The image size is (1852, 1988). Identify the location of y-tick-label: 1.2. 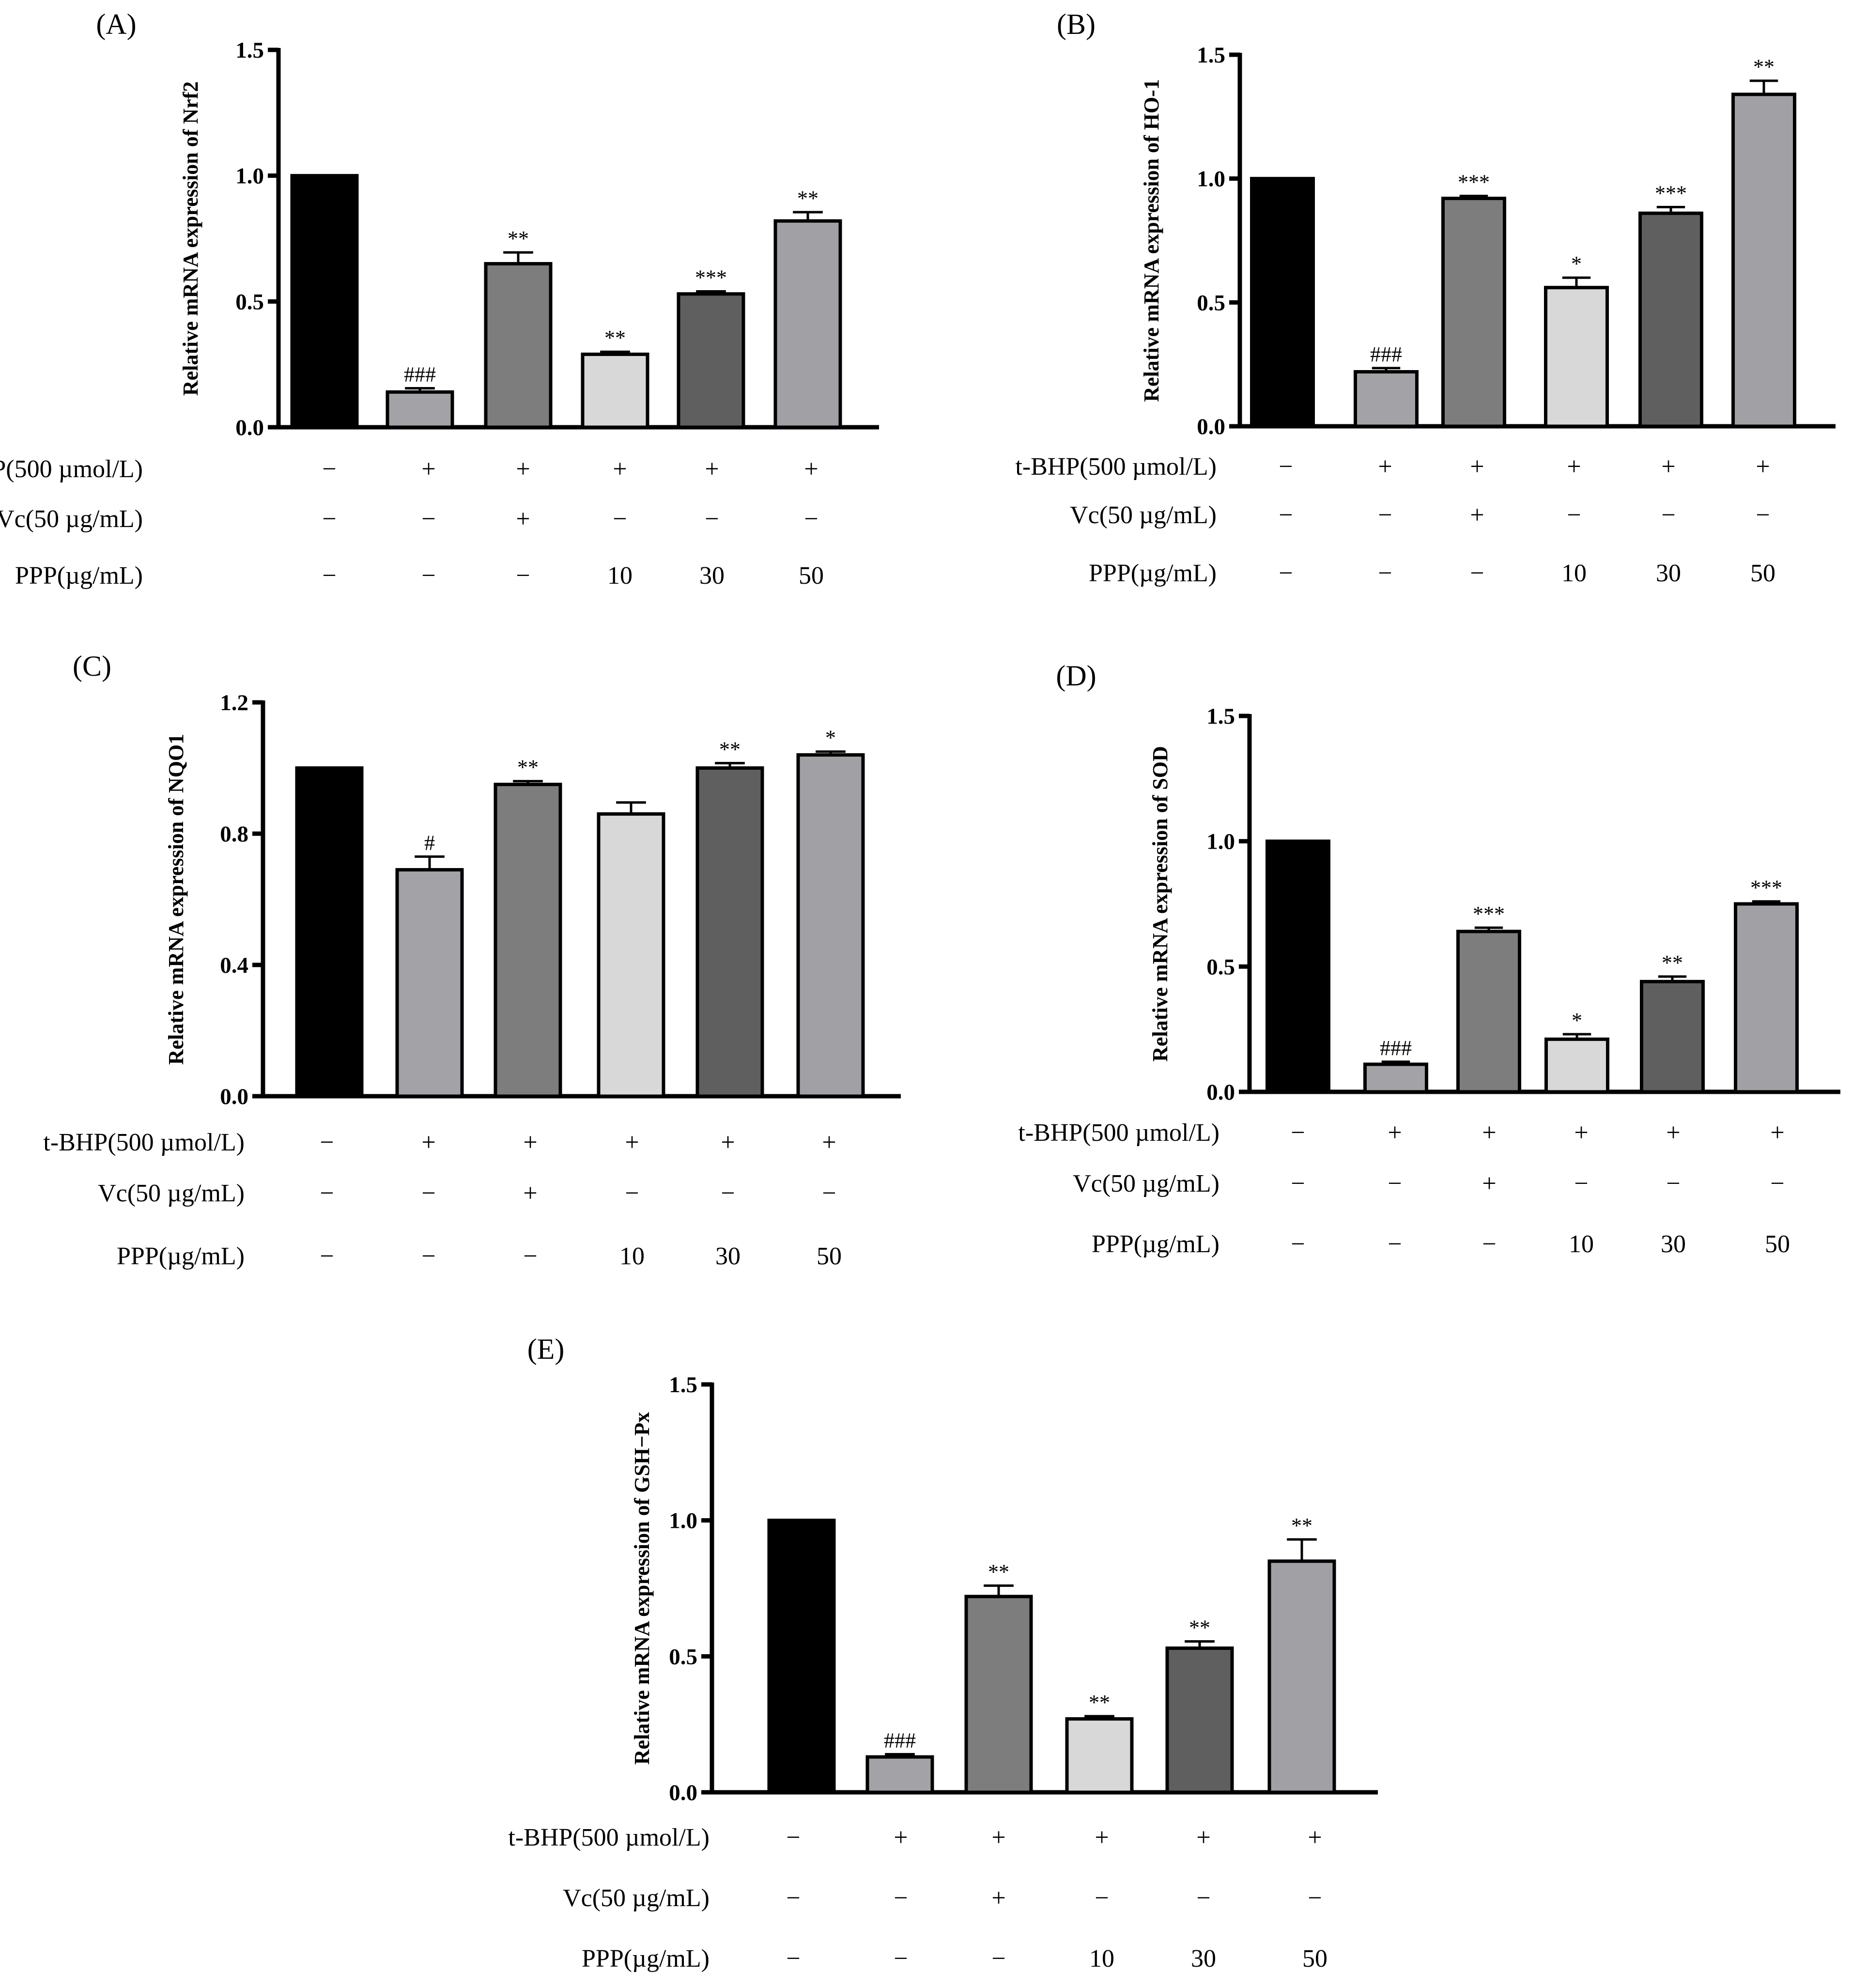
(234, 702).